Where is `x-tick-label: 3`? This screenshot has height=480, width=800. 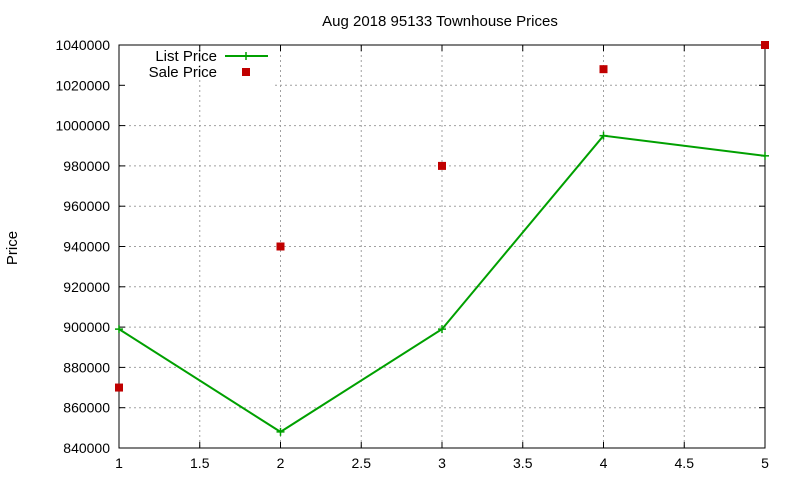
x-tick-label: 3 is located at coordinates (442, 463).